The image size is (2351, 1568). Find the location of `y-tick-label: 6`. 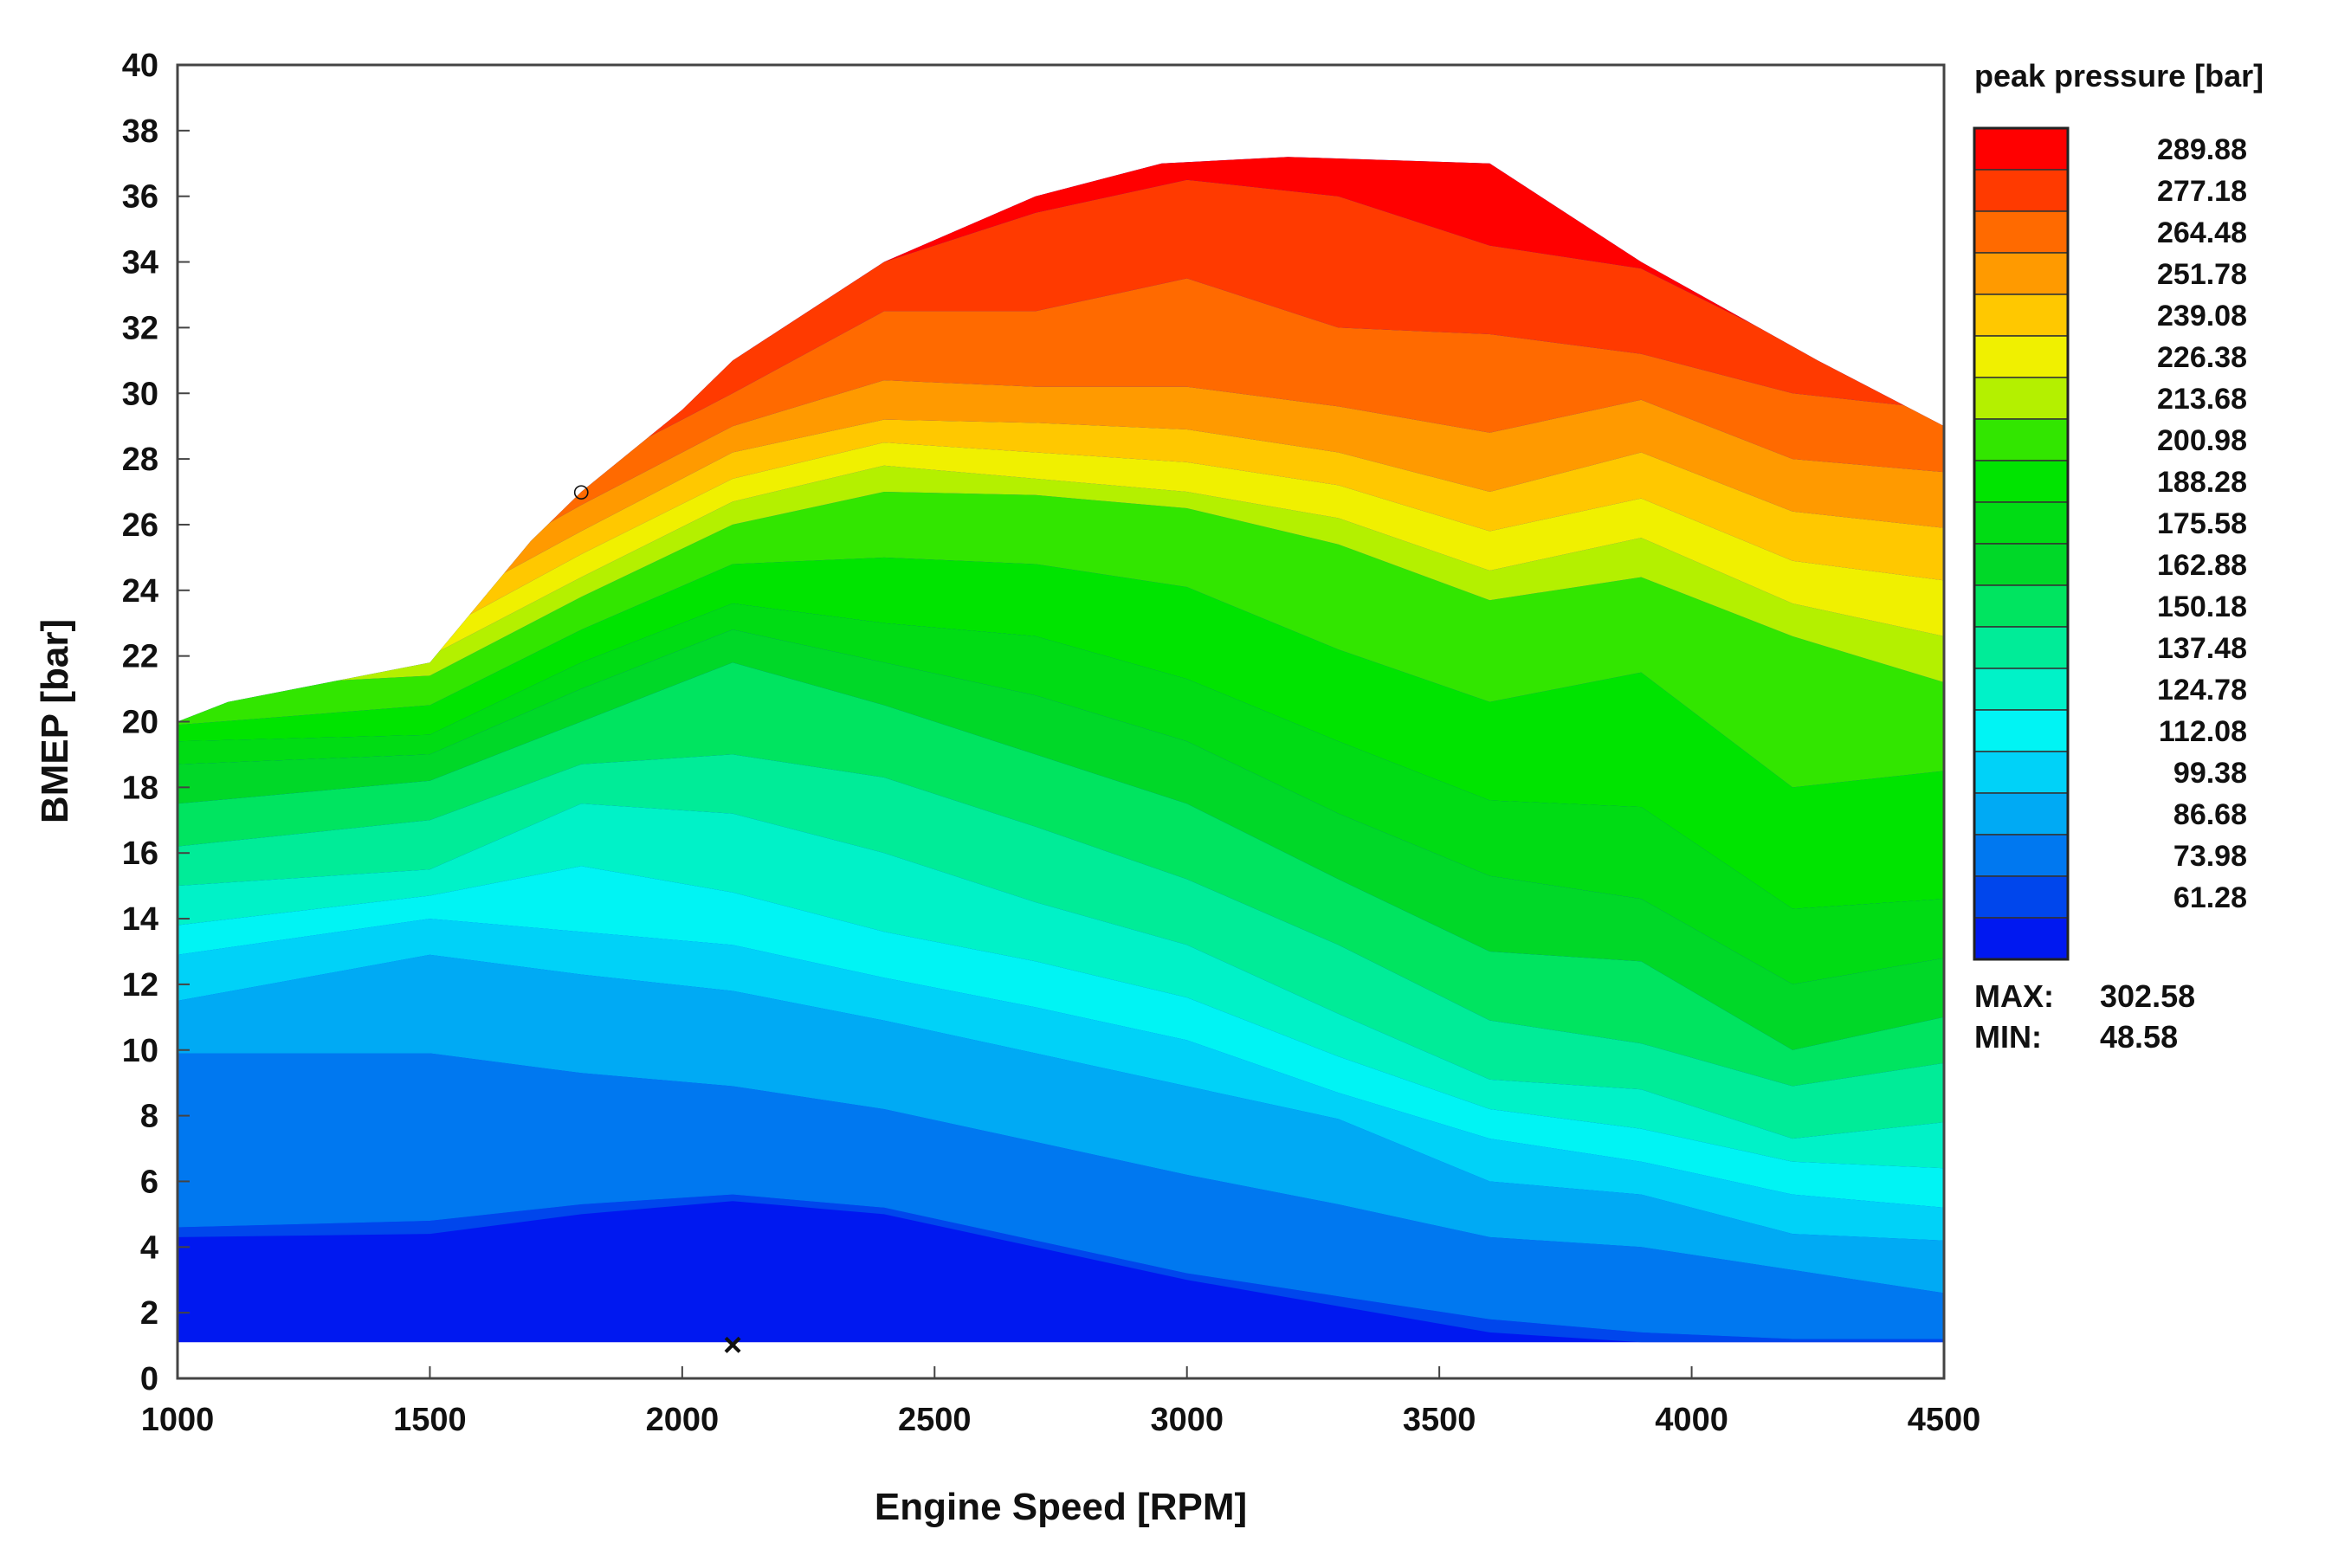

y-tick-label: 6 is located at coordinates (149, 1182).